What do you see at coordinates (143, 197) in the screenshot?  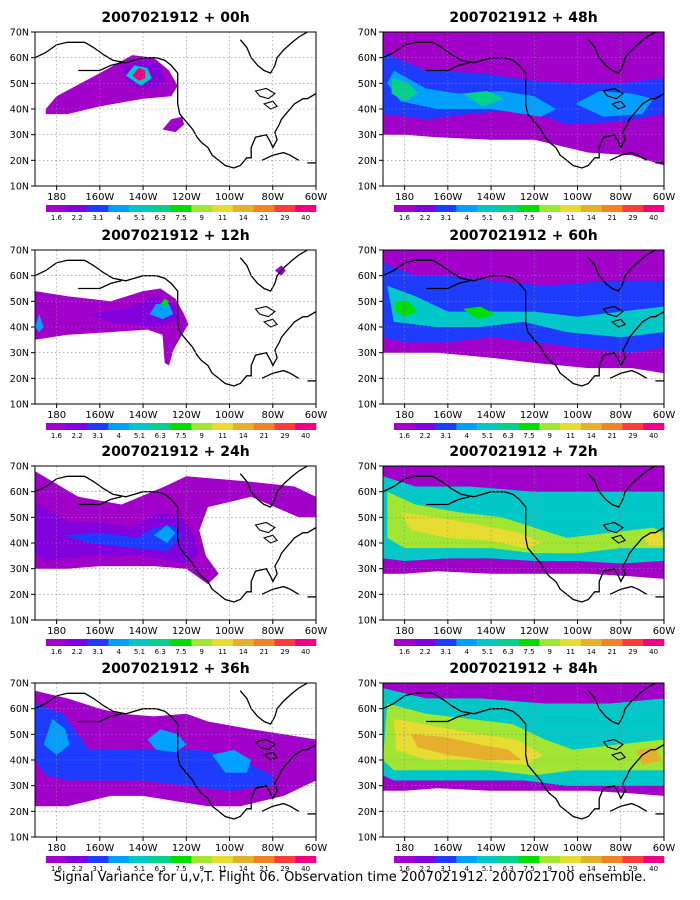 I see `lon-tick-label: 140W` at bounding box center [143, 197].